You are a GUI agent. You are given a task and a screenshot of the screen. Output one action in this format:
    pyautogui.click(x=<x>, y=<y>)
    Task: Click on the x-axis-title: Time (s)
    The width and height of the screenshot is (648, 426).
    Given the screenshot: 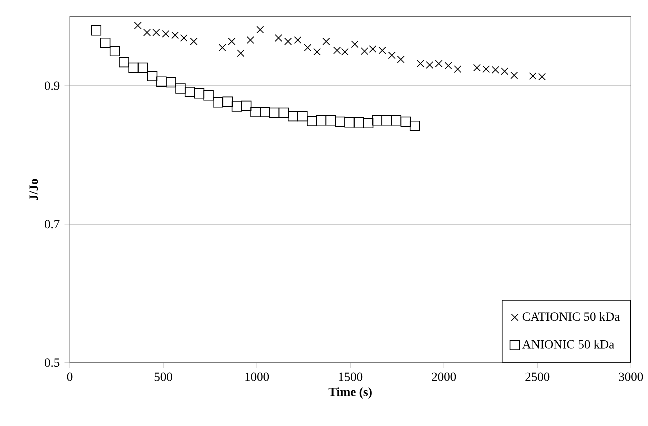 What is the action you would take?
    pyautogui.click(x=350, y=393)
    